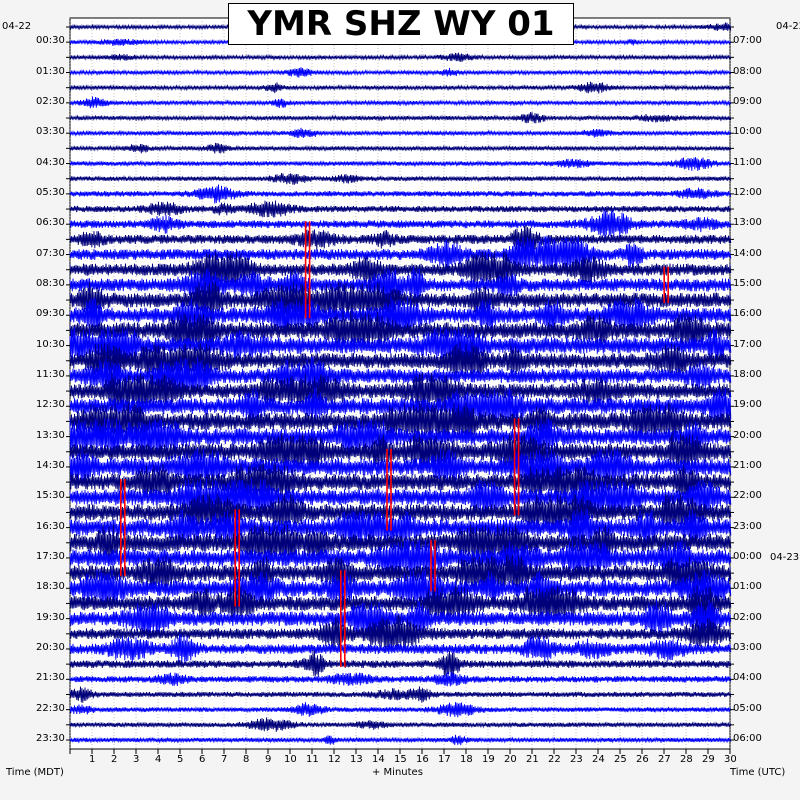 The image size is (800, 800). I want to click on x-tick-label: 4, so click(158, 759).